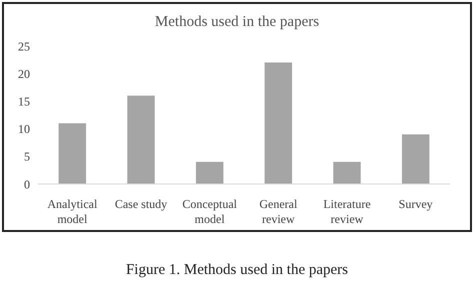  Describe the element at coordinates (237, 22) in the screenshot. I see `chart-title: Methods used in the papers` at that location.